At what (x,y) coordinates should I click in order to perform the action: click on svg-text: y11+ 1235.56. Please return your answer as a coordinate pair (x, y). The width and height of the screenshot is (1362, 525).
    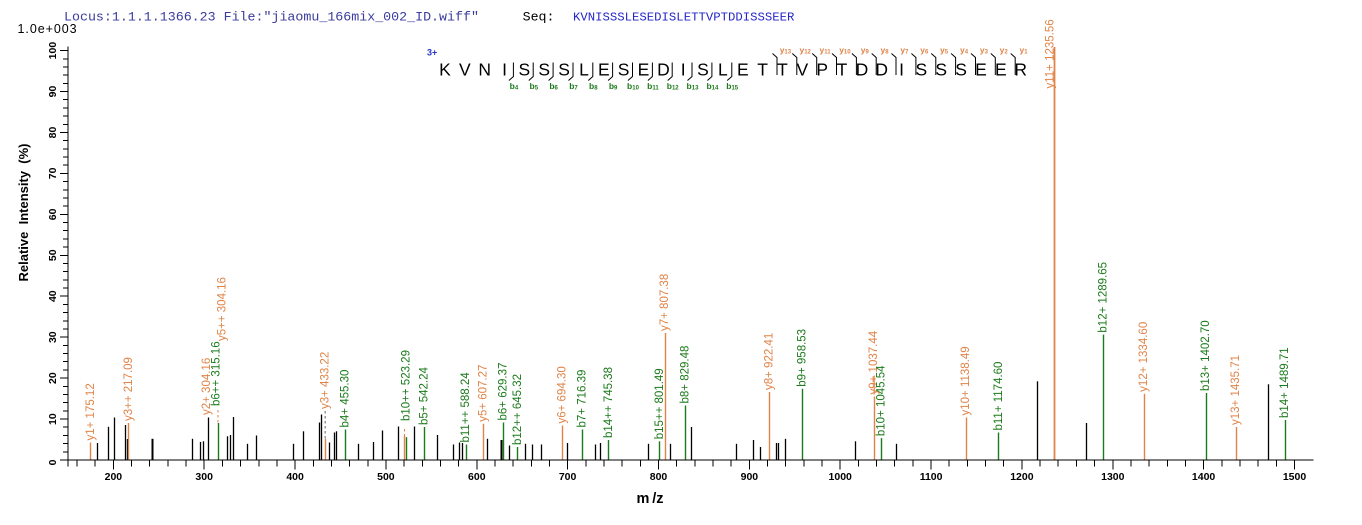
    Looking at the image, I should click on (1050, 53).